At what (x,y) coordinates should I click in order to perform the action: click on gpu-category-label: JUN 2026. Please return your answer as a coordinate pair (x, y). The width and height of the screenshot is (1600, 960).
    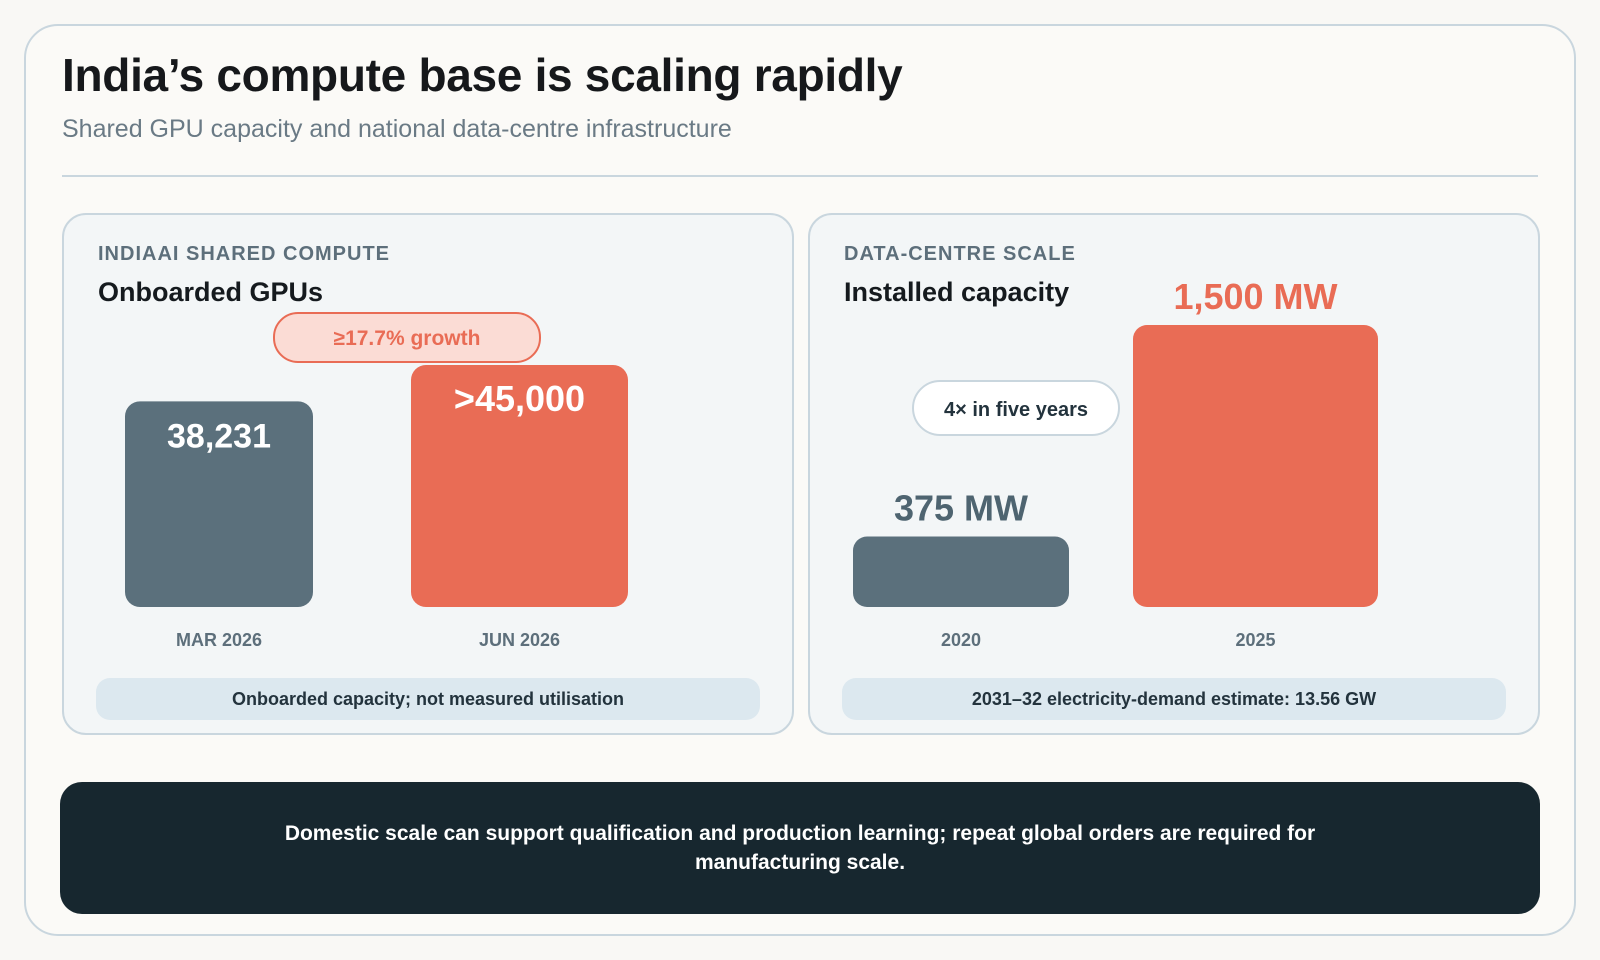
    Looking at the image, I should click on (519, 640).